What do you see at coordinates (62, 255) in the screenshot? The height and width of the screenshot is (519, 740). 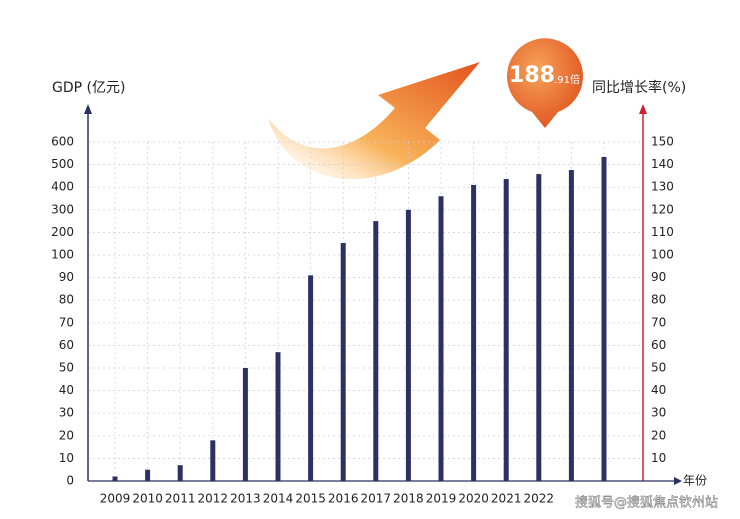 I see `y-tick-label: 100` at bounding box center [62, 255].